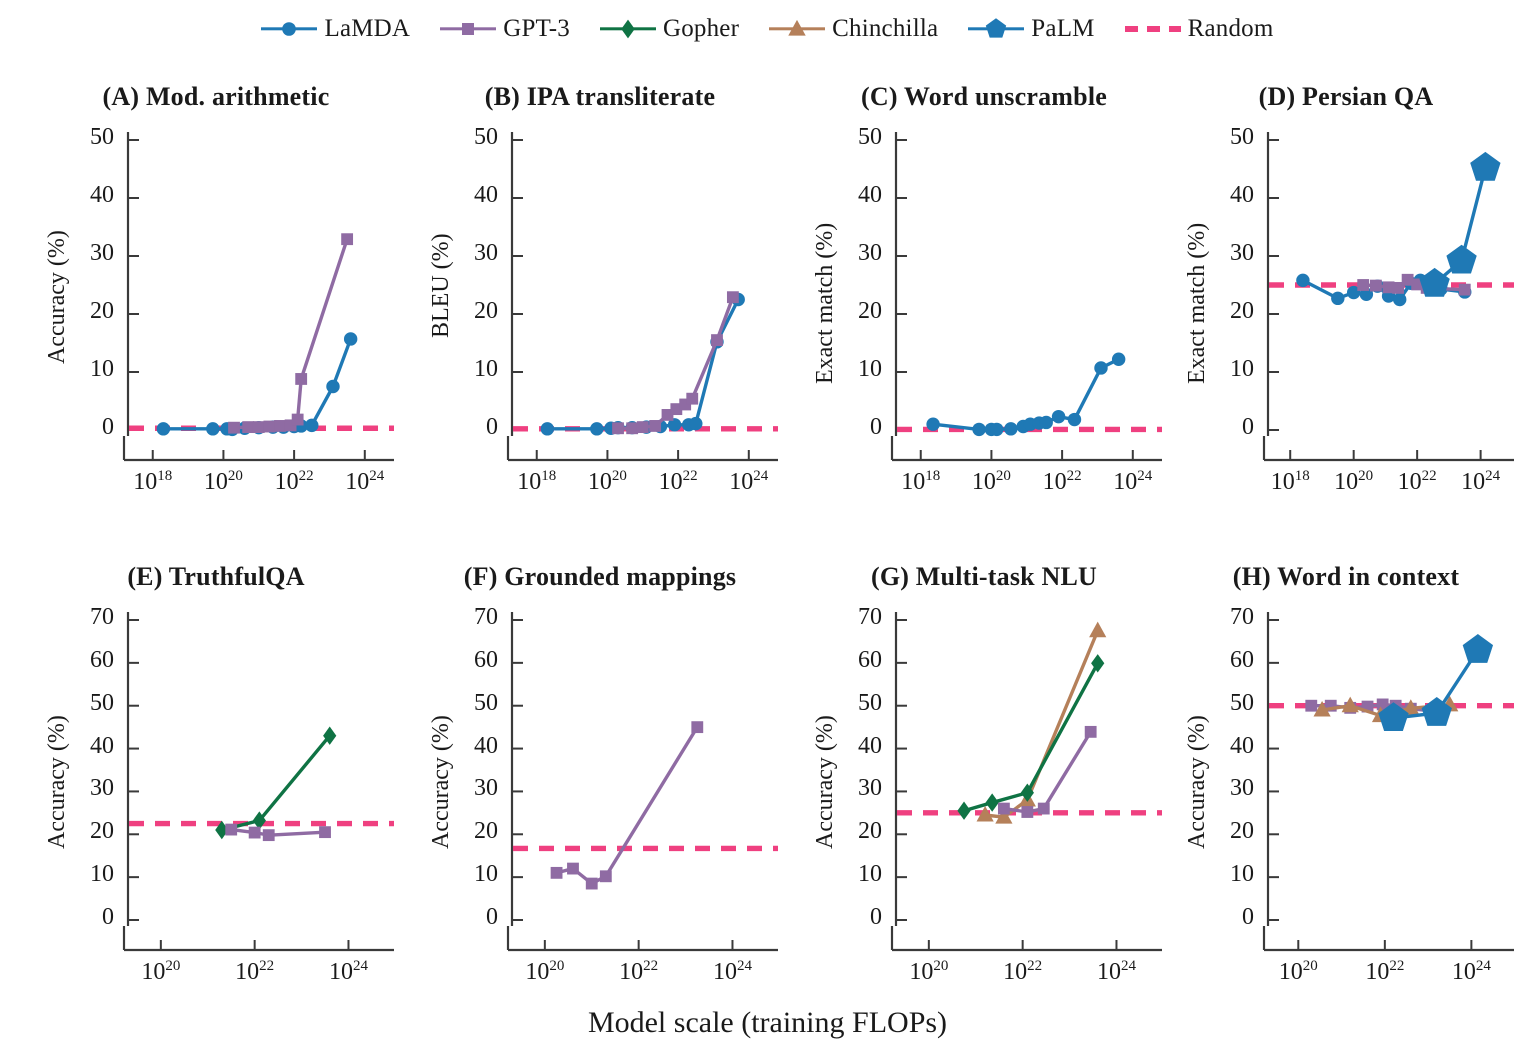 The height and width of the screenshot is (1057, 1535). Describe the element at coordinates (701, 28) in the screenshot. I see `legend-item-label: Gopher` at that location.